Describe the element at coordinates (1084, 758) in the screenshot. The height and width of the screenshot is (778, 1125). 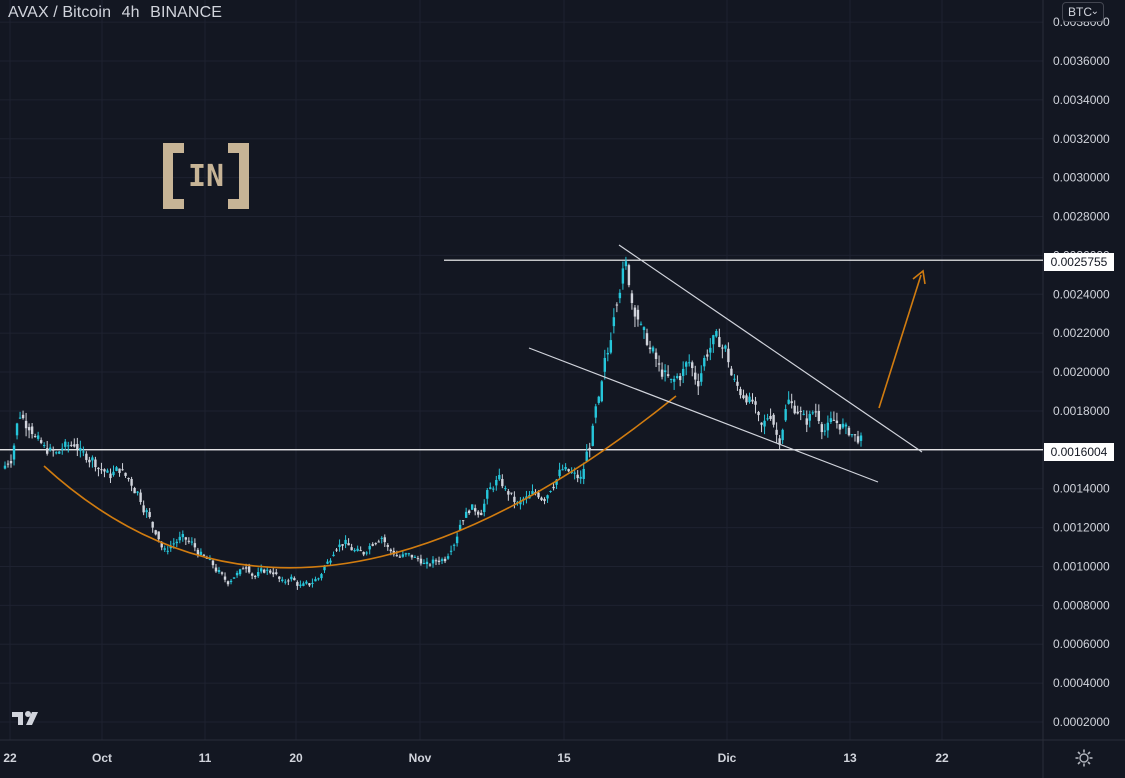
I see `gear-icon` at that location.